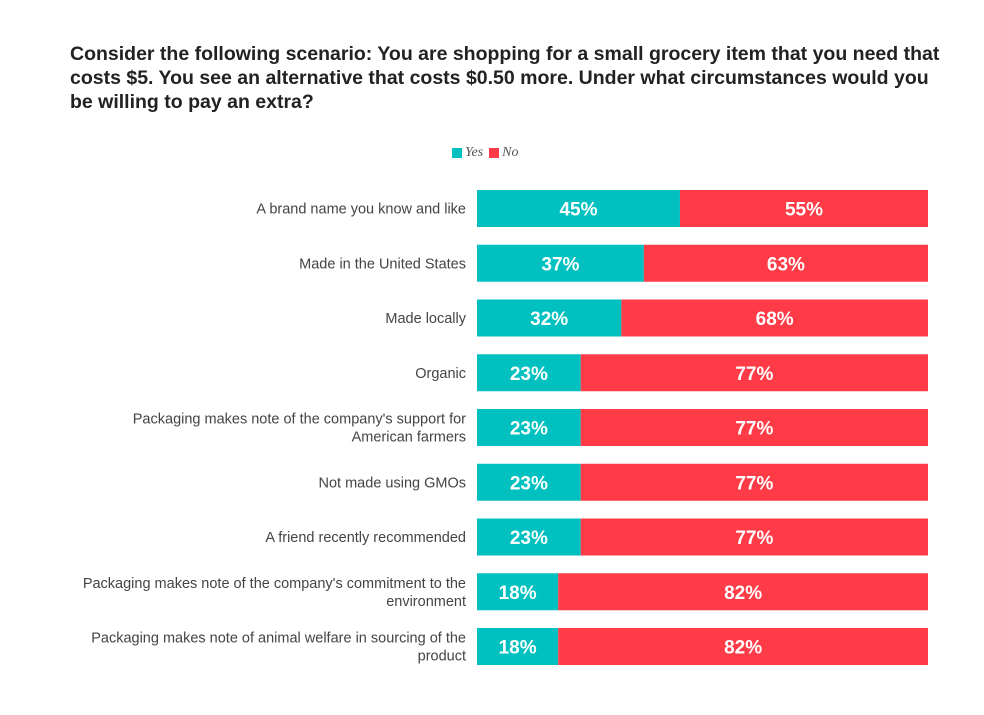 Image resolution: width=984 pixels, height=715 pixels. I want to click on data-label: 68%, so click(775, 319).